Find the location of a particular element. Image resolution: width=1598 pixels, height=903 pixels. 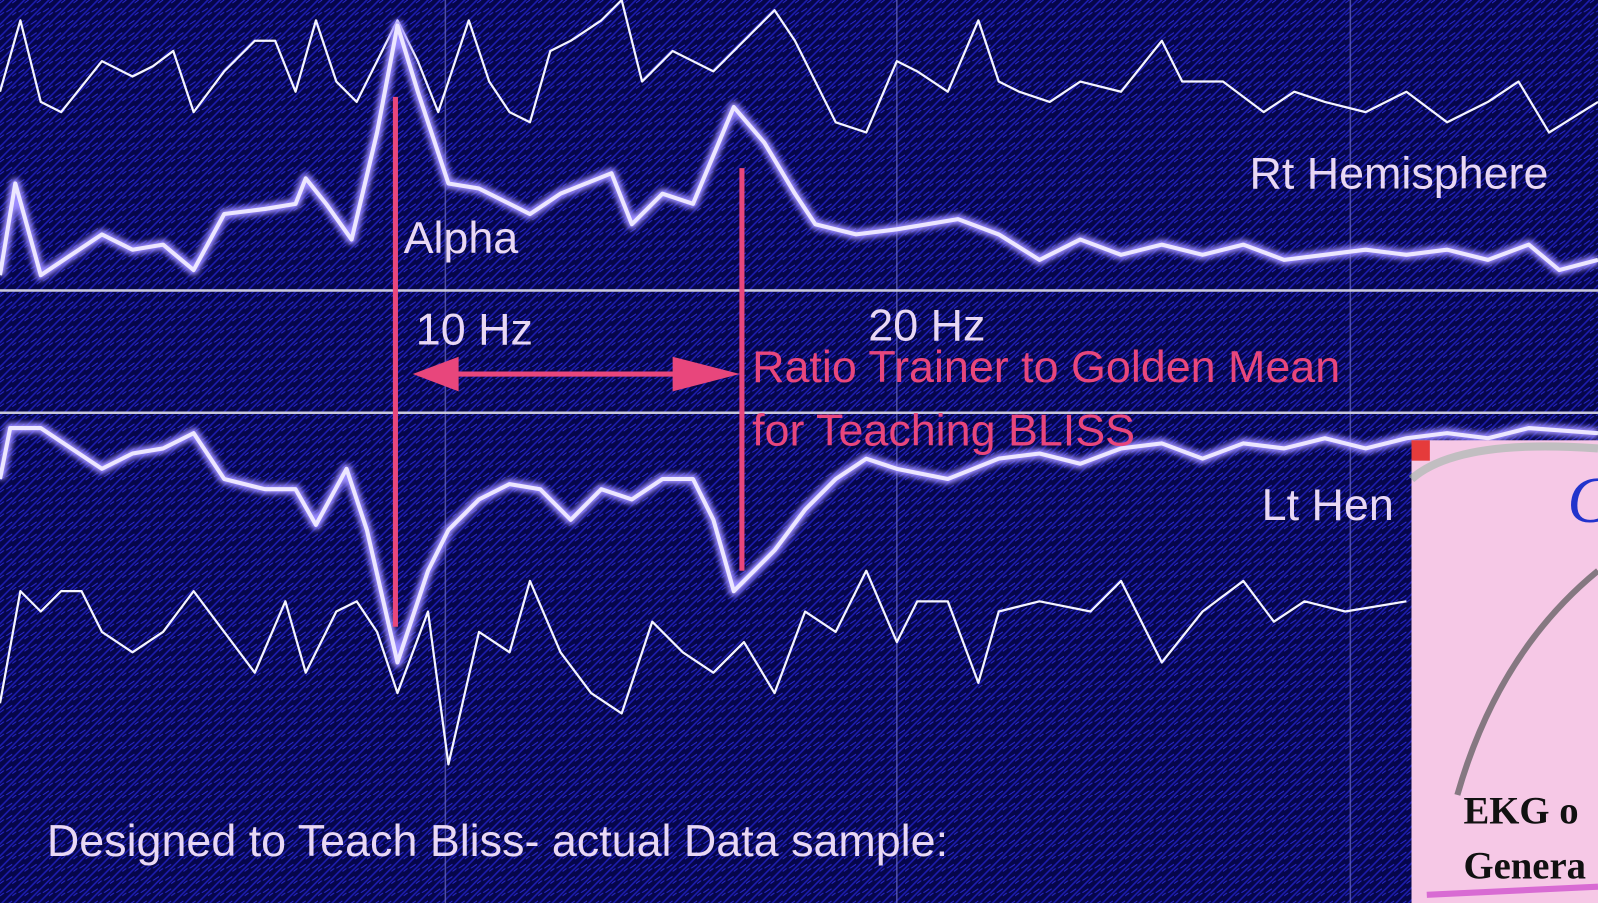

ratio-markers is located at coordinates (568, 361).